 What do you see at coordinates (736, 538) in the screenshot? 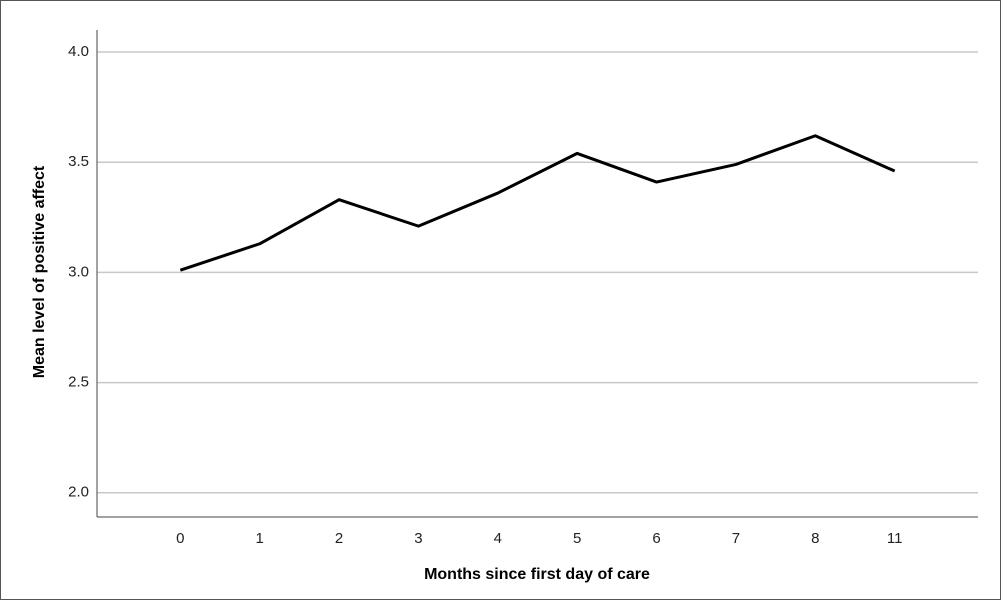
I see `x-tick-label: 7` at bounding box center [736, 538].